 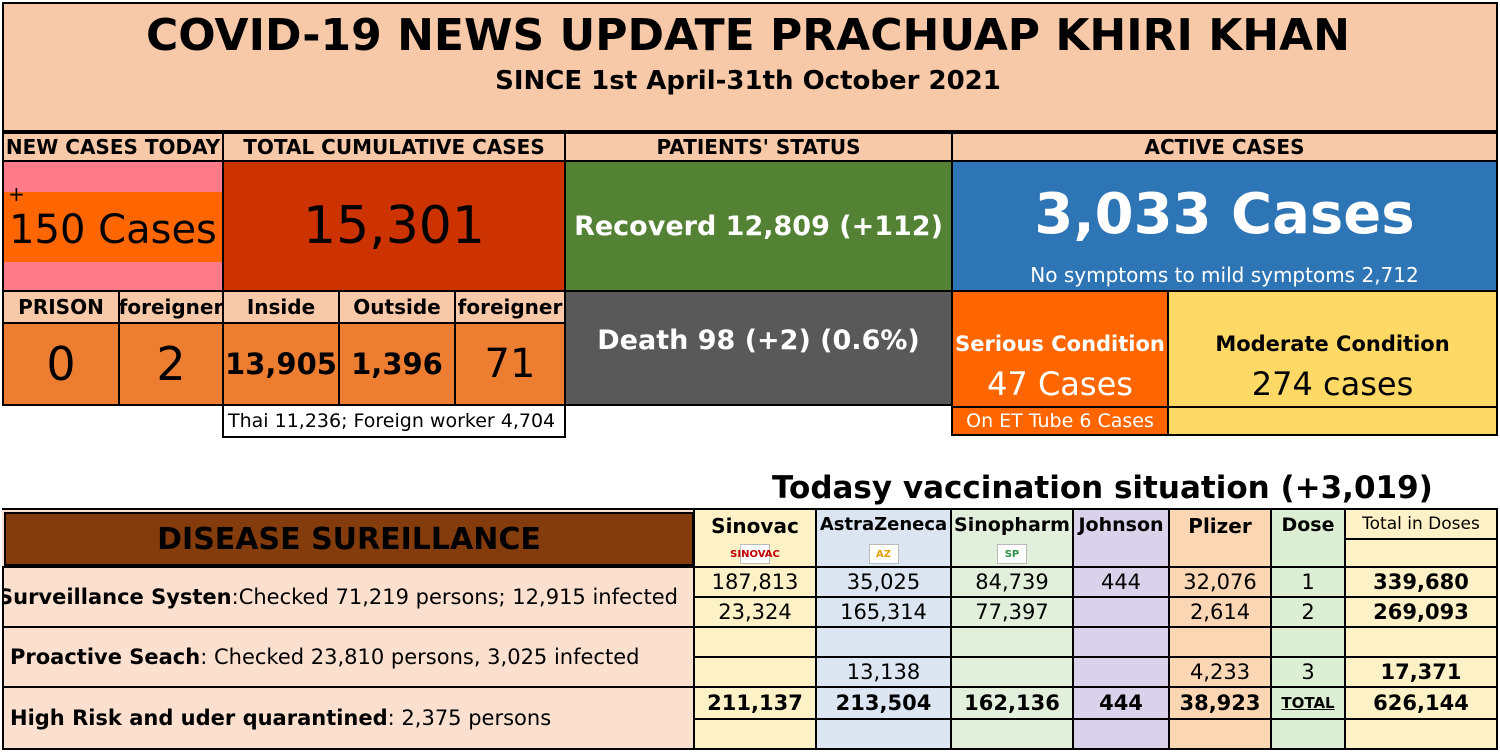 I want to click on active-cases-value: 3,033 Cases, so click(x=1224, y=214).